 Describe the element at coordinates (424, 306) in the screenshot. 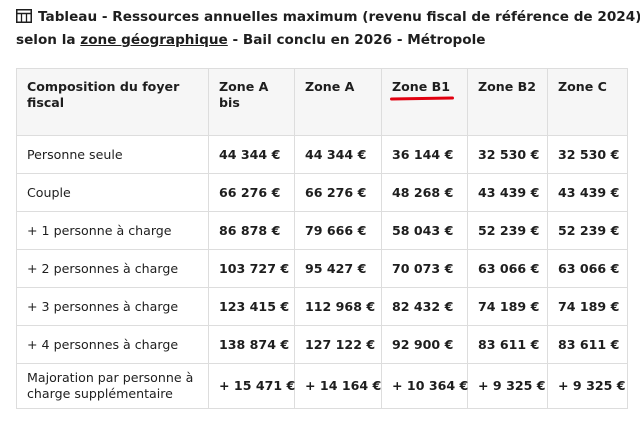

I see `table-cell-value: 82 432 €` at that location.